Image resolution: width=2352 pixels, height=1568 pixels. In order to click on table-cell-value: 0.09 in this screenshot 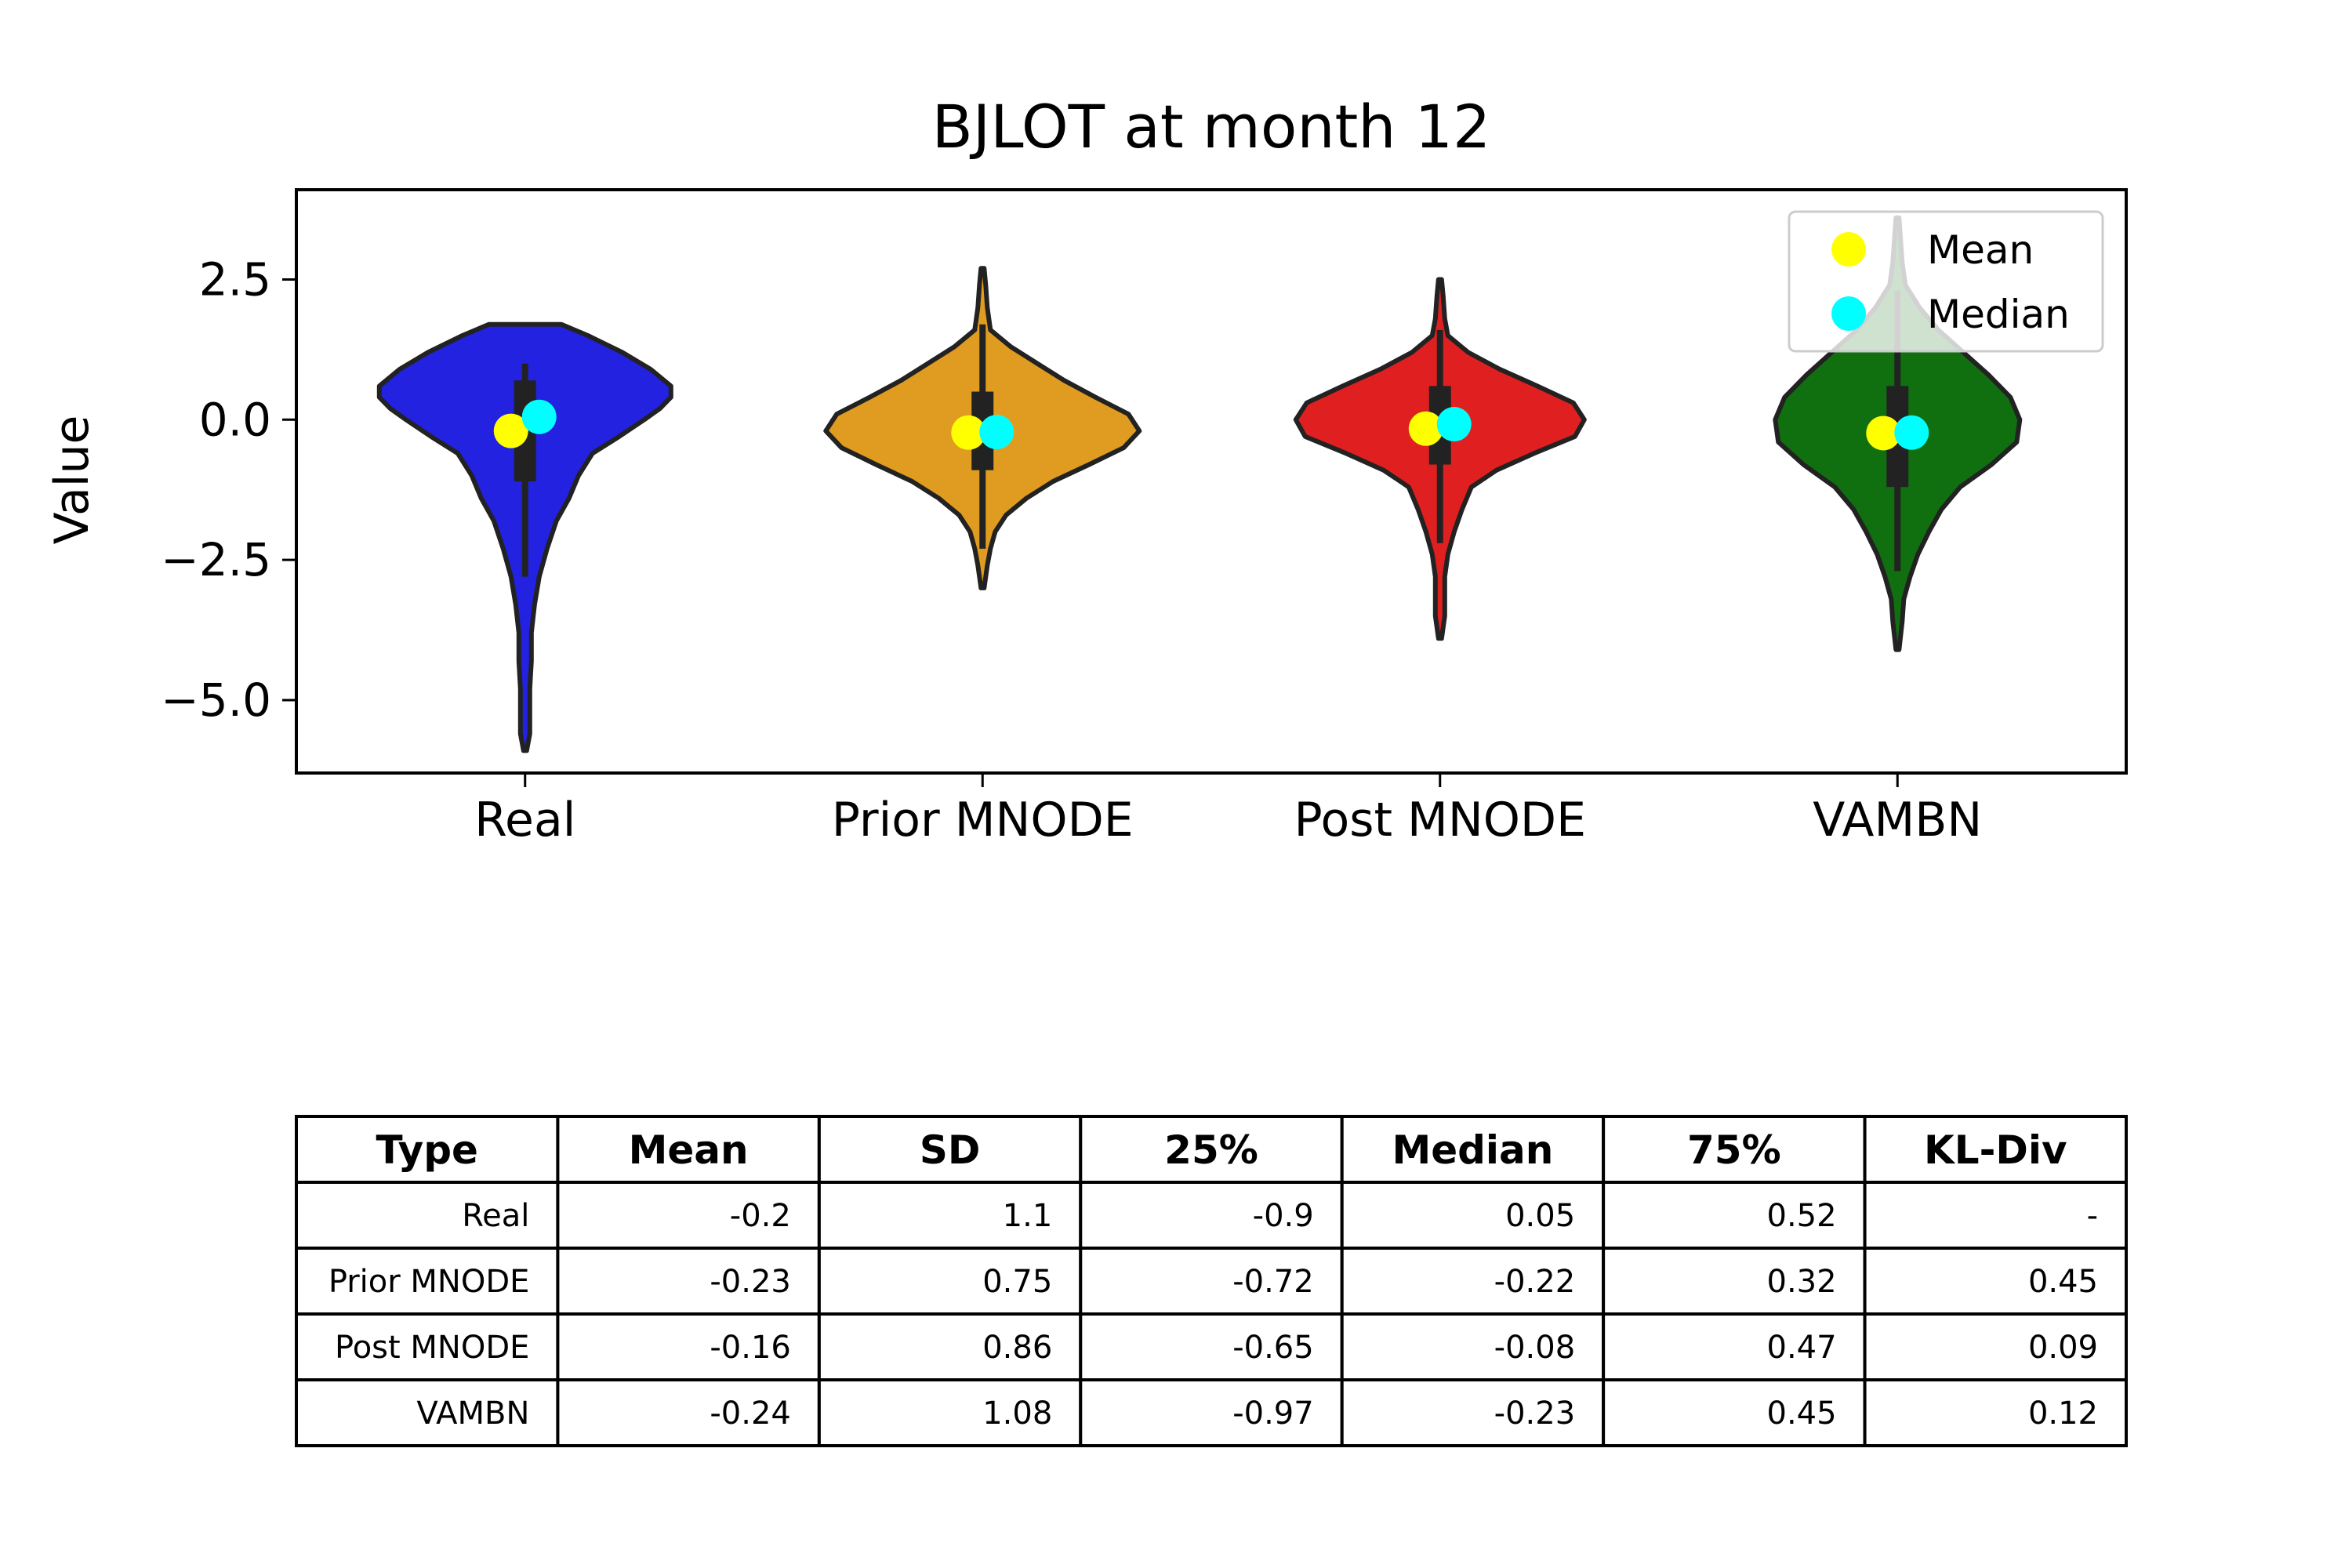, I will do `click(2063, 1348)`.